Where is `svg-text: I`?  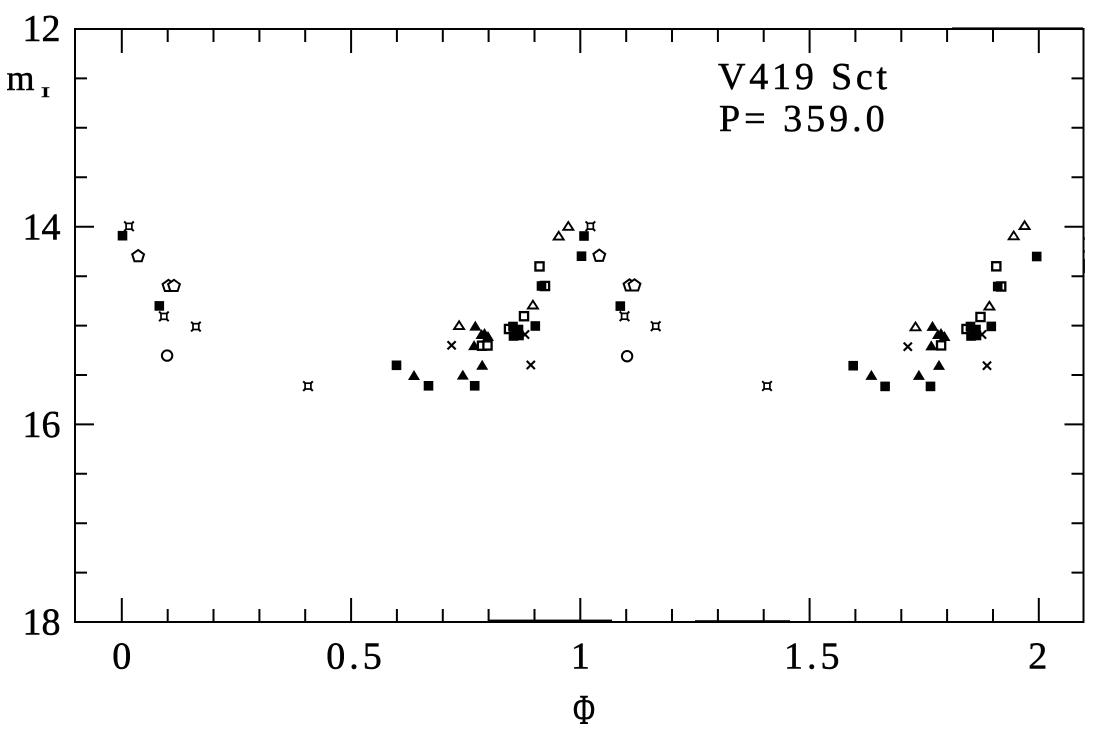 svg-text: I is located at coordinates (45, 93).